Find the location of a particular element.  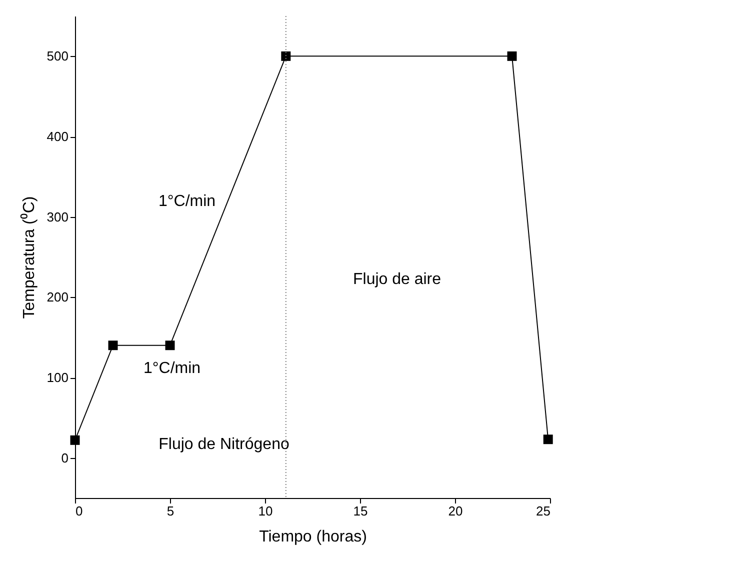

y-tick-label: 0 is located at coordinates (64, 458).